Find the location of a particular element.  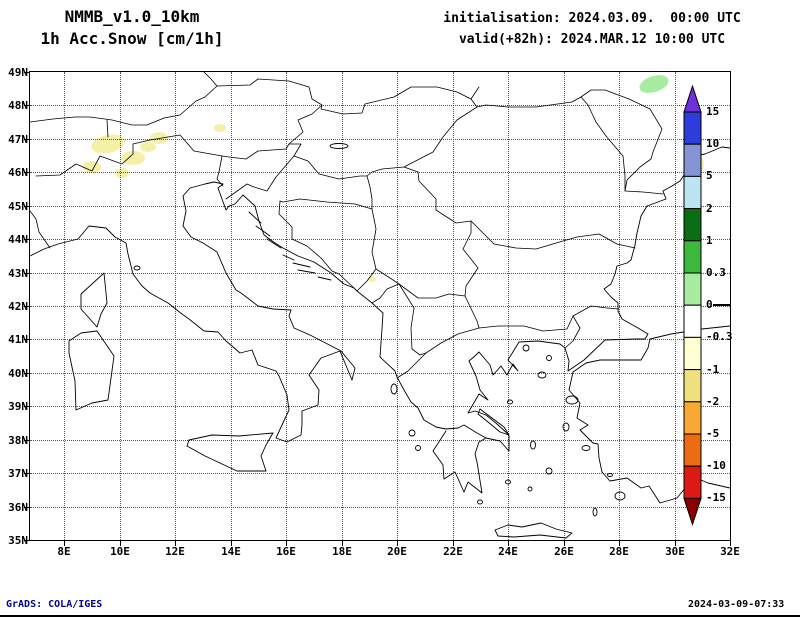

island-kos is located at coordinates (610, 475).